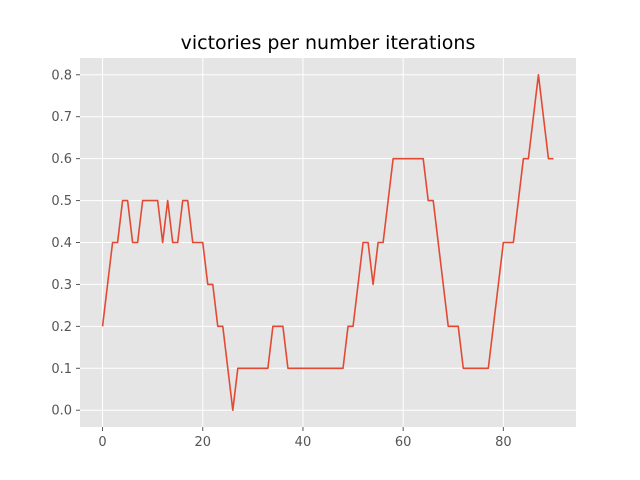 The image size is (640, 480). I want to click on x-tick-label: 60, so click(403, 442).